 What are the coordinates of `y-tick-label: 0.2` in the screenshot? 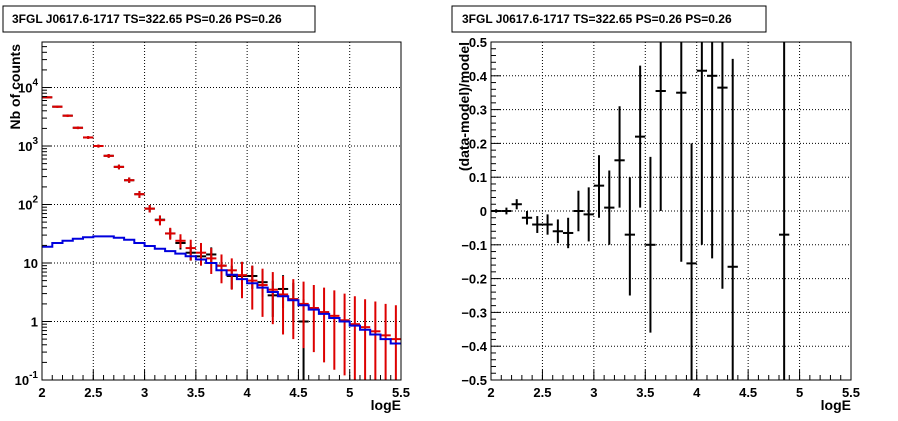 It's located at (478, 143).